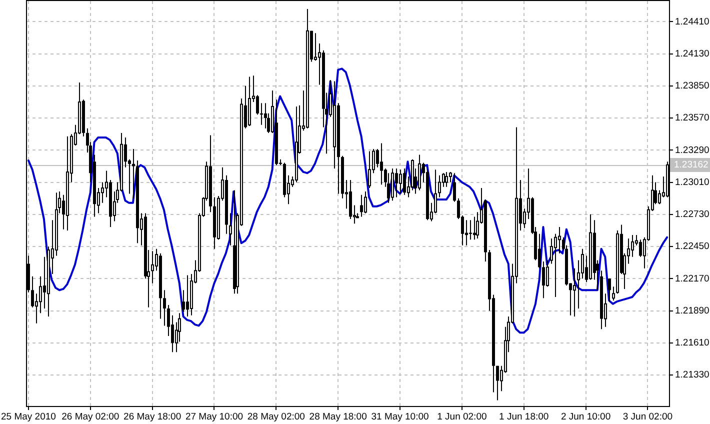 The width and height of the screenshot is (710, 424). What do you see at coordinates (692, 150) in the screenshot?
I see `y-tick-label: 1.23290` at bounding box center [692, 150].